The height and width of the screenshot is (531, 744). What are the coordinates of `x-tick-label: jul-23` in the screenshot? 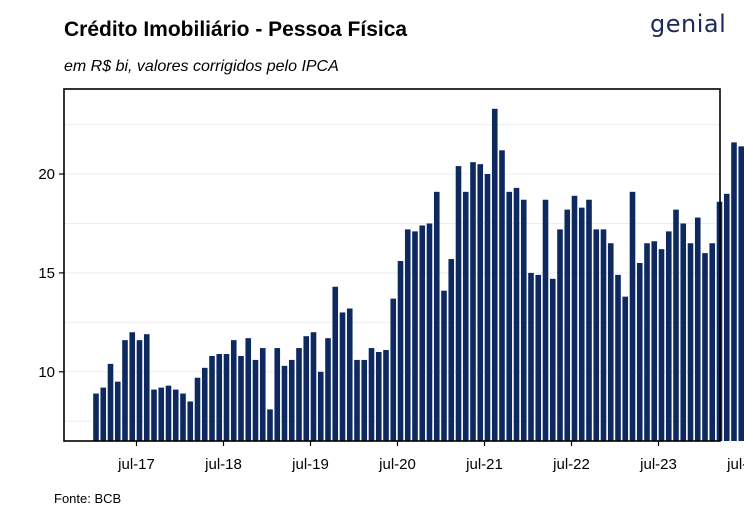 It's located at (658, 464).